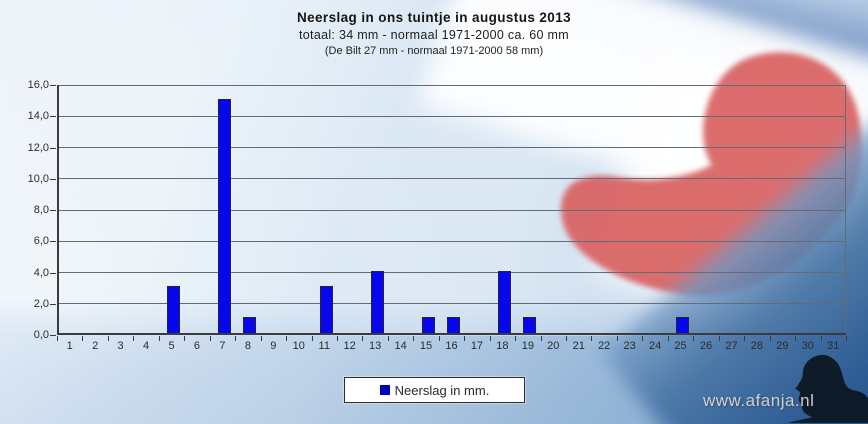  Describe the element at coordinates (731, 346) in the screenshot. I see `x-tick-label: 27` at that location.